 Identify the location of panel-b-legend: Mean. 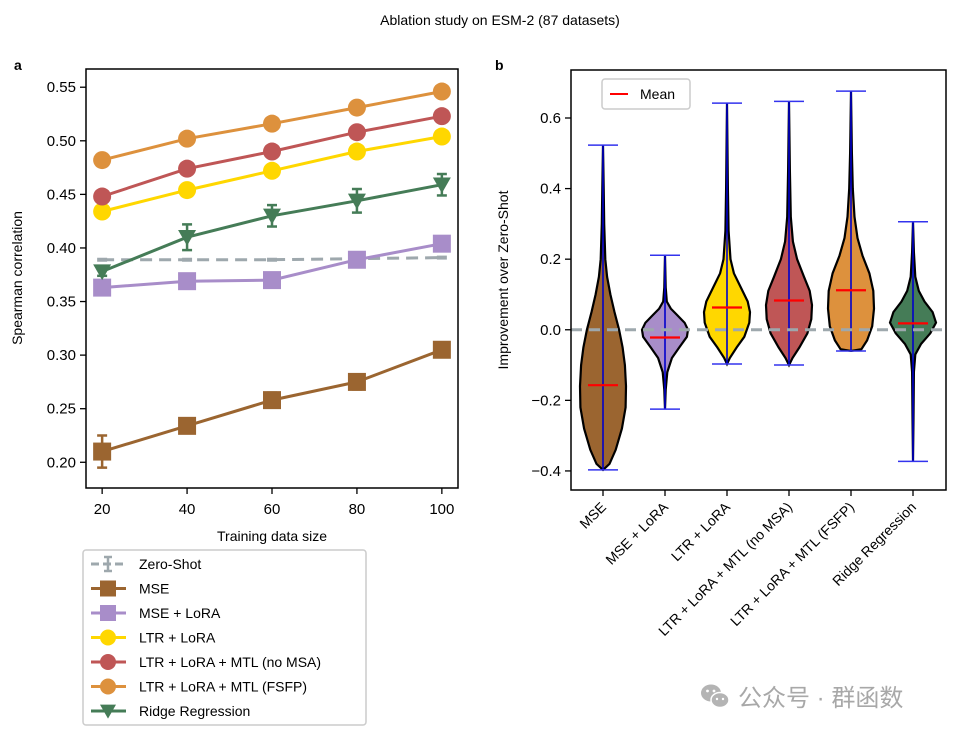
(646, 94).